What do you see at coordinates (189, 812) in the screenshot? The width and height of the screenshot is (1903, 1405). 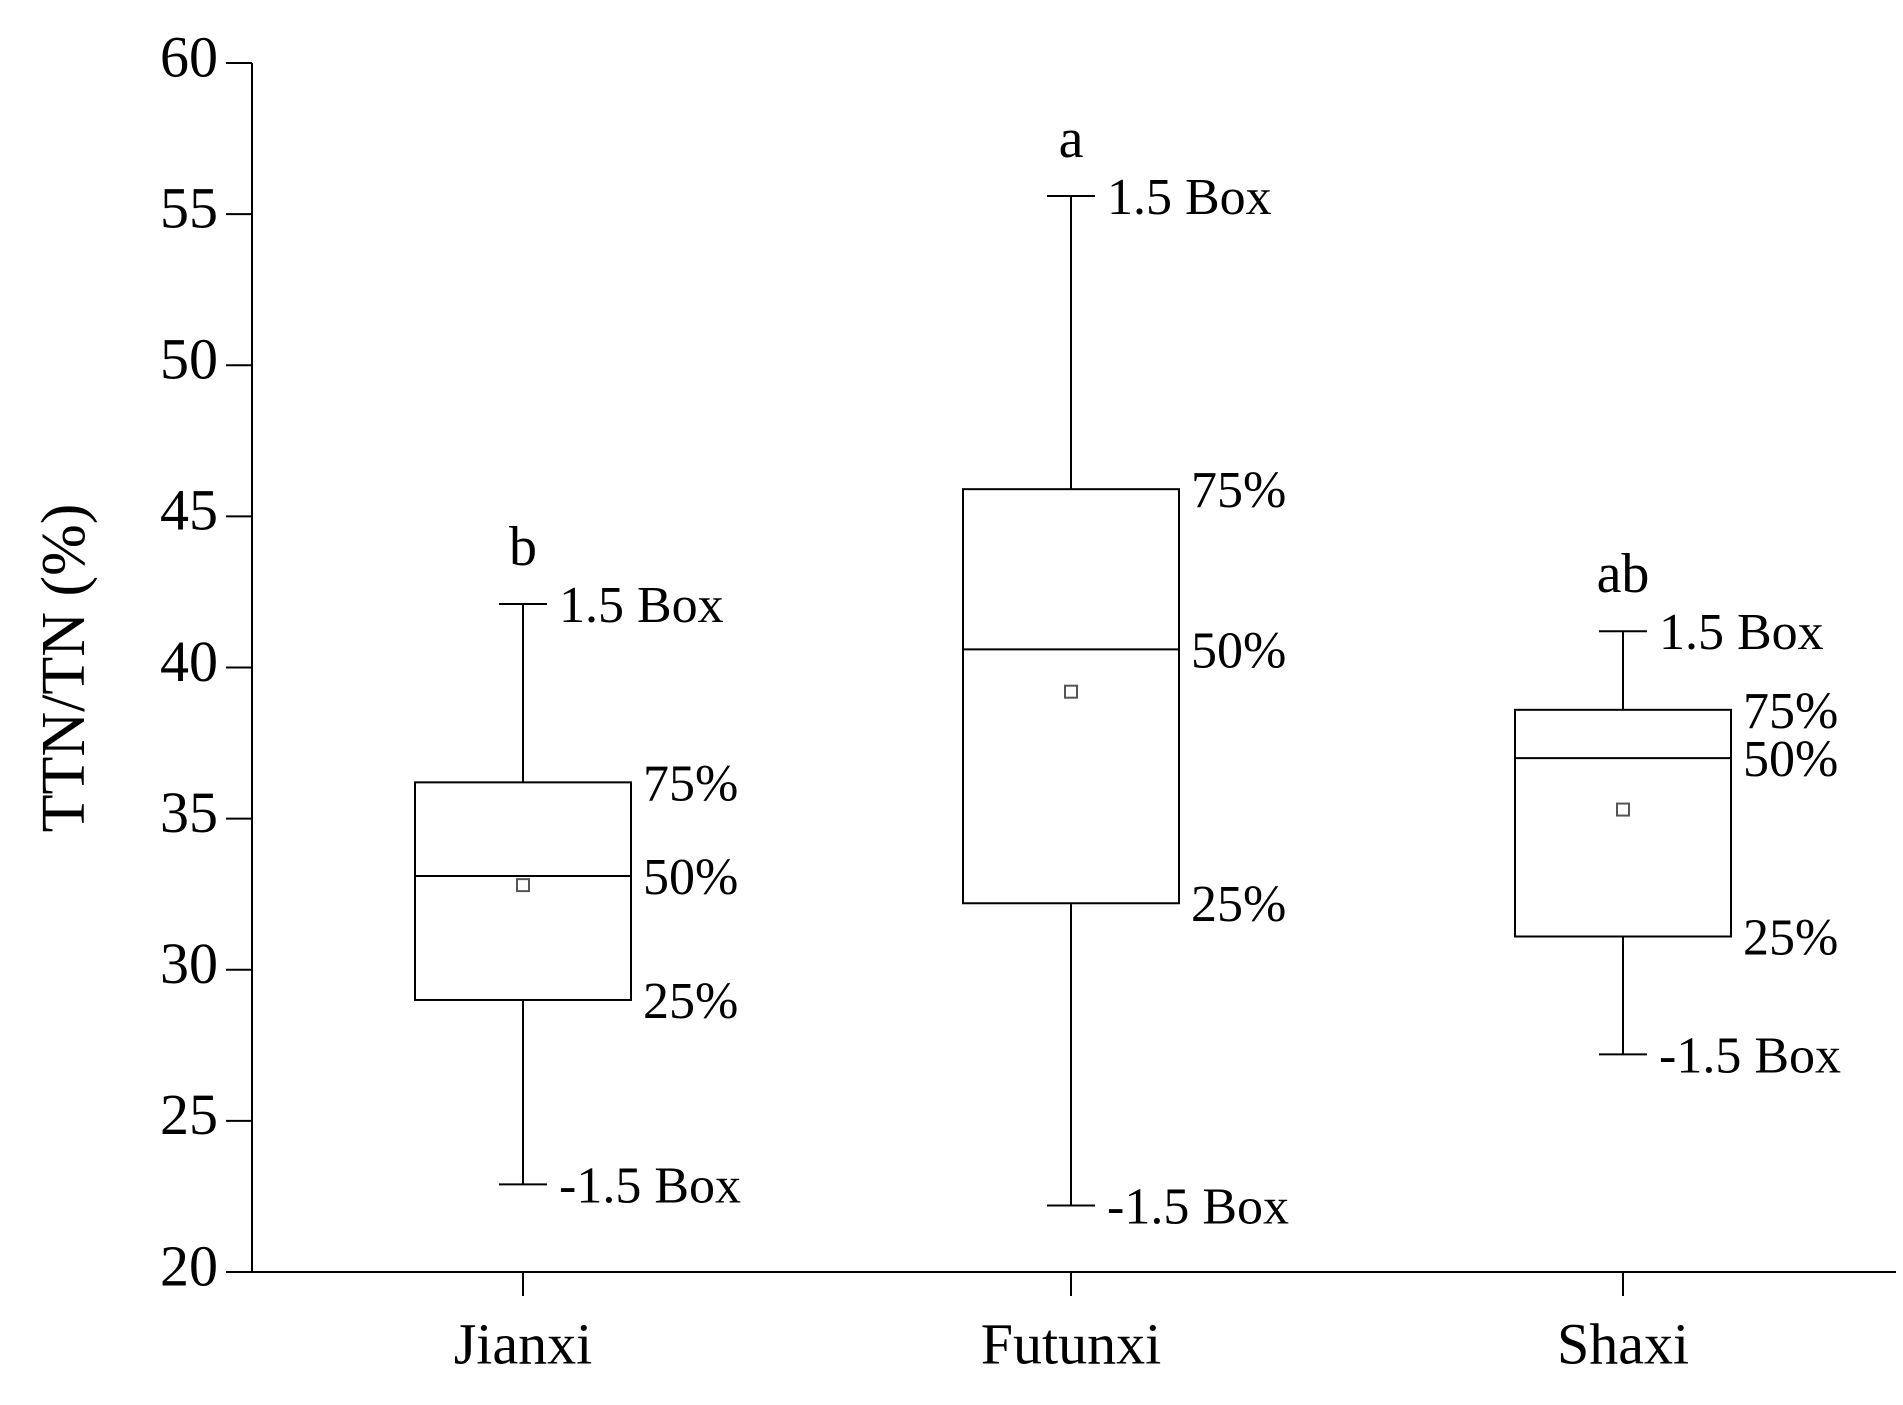 I see `y-tick-label: 35` at bounding box center [189, 812].